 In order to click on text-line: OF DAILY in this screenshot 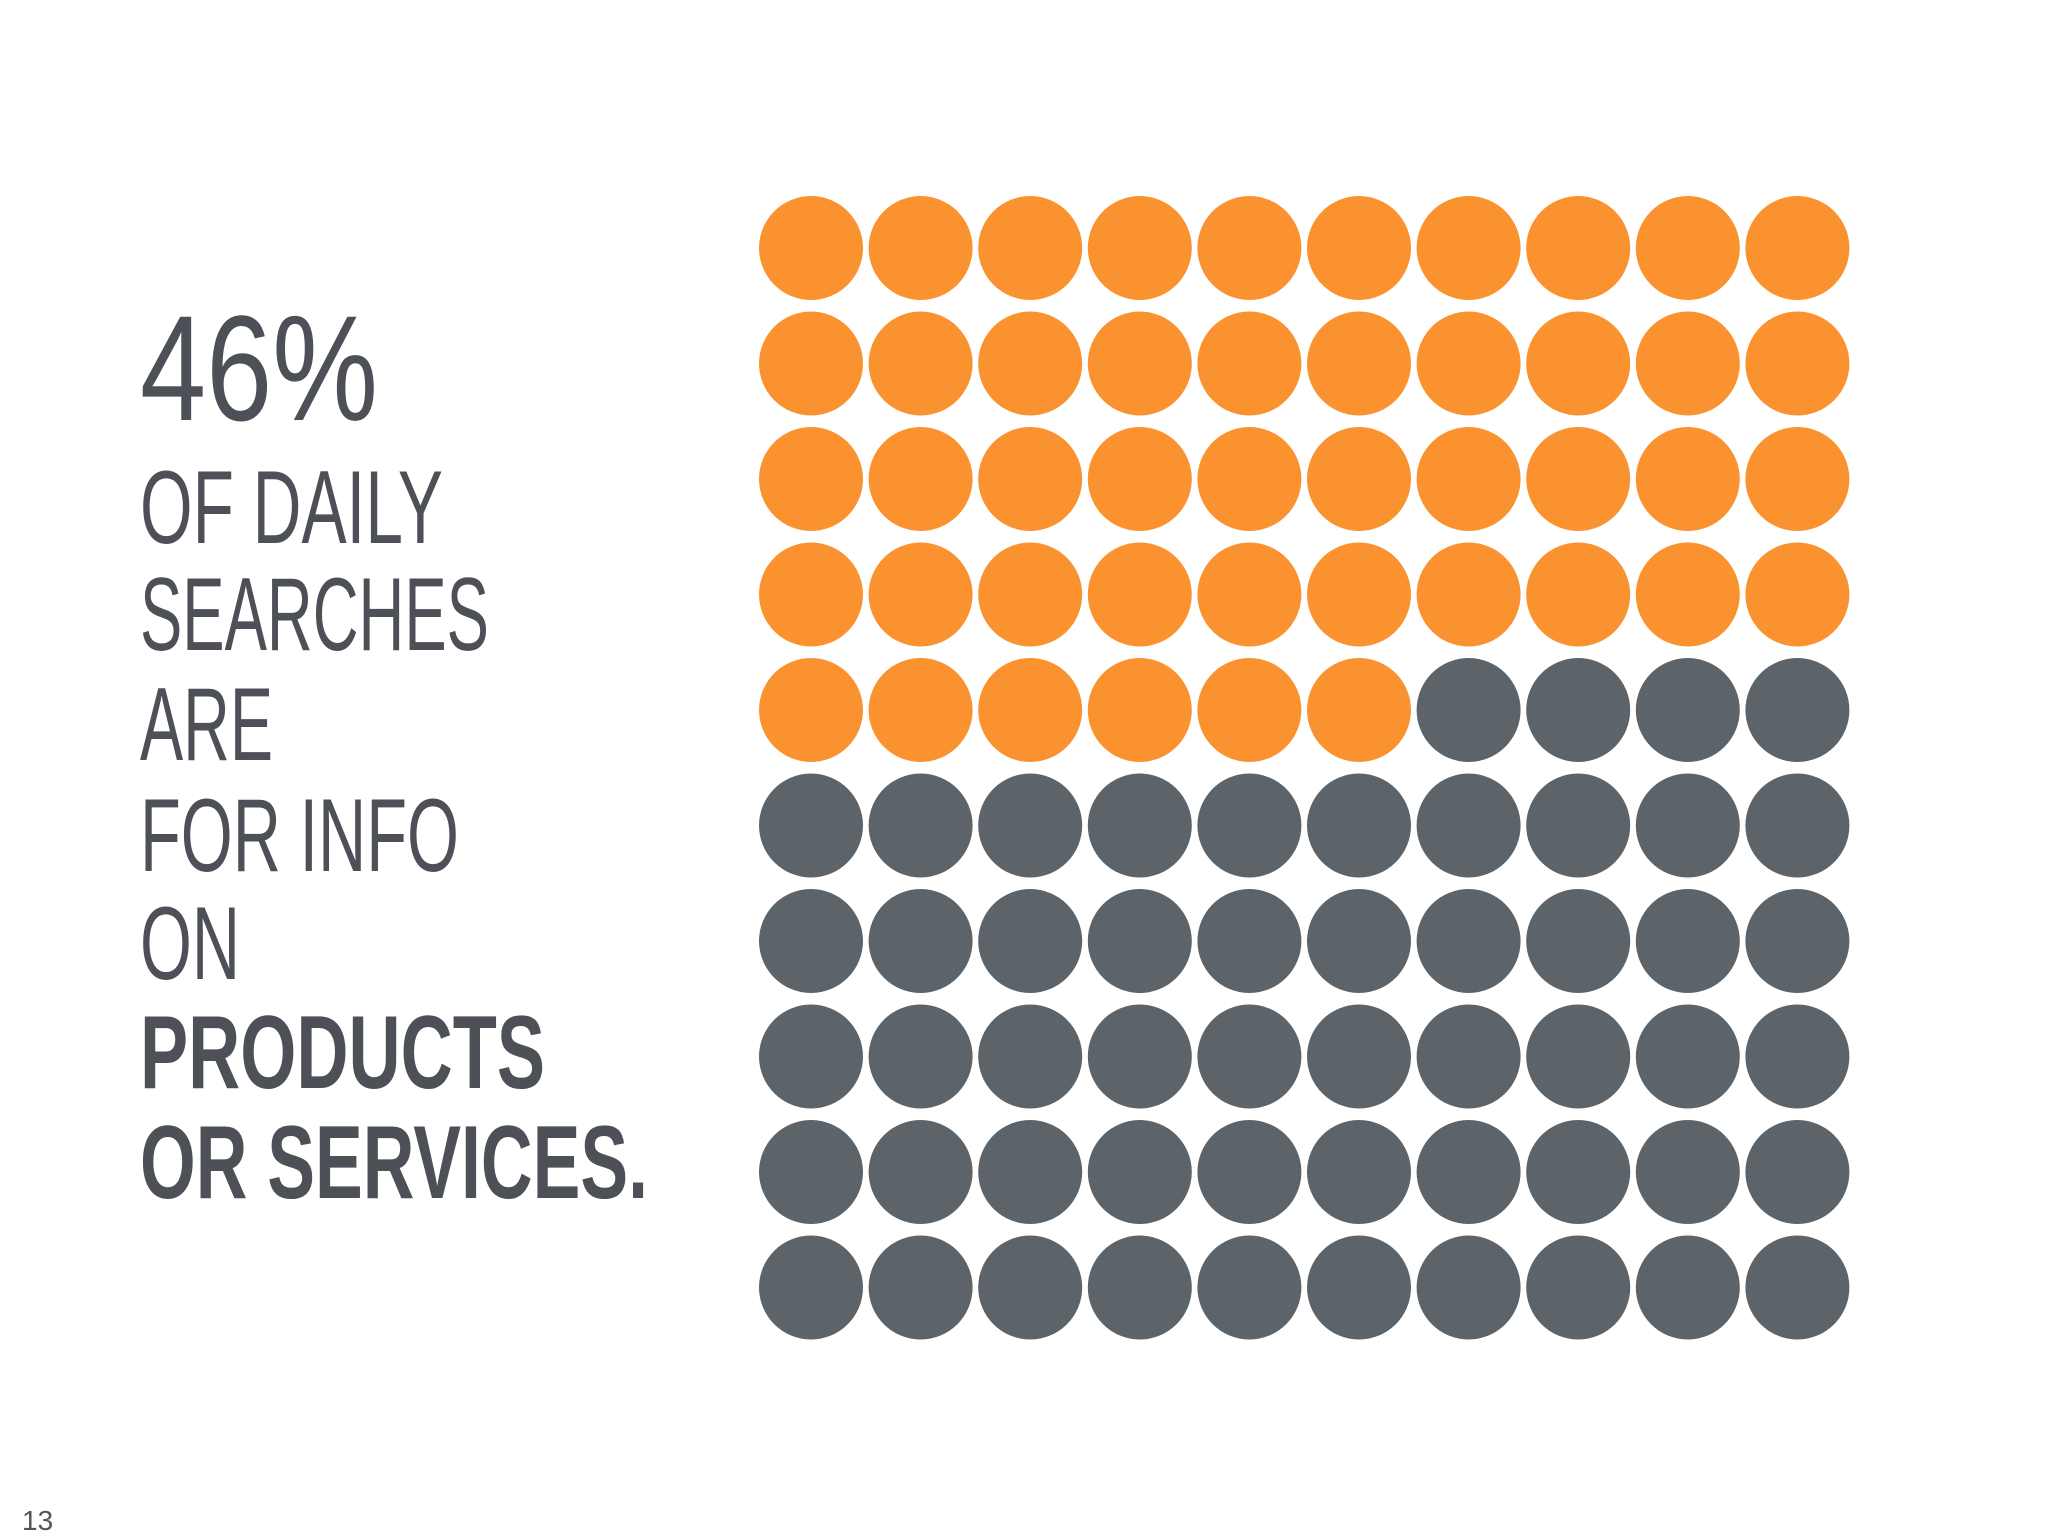, I will do `click(291, 508)`.